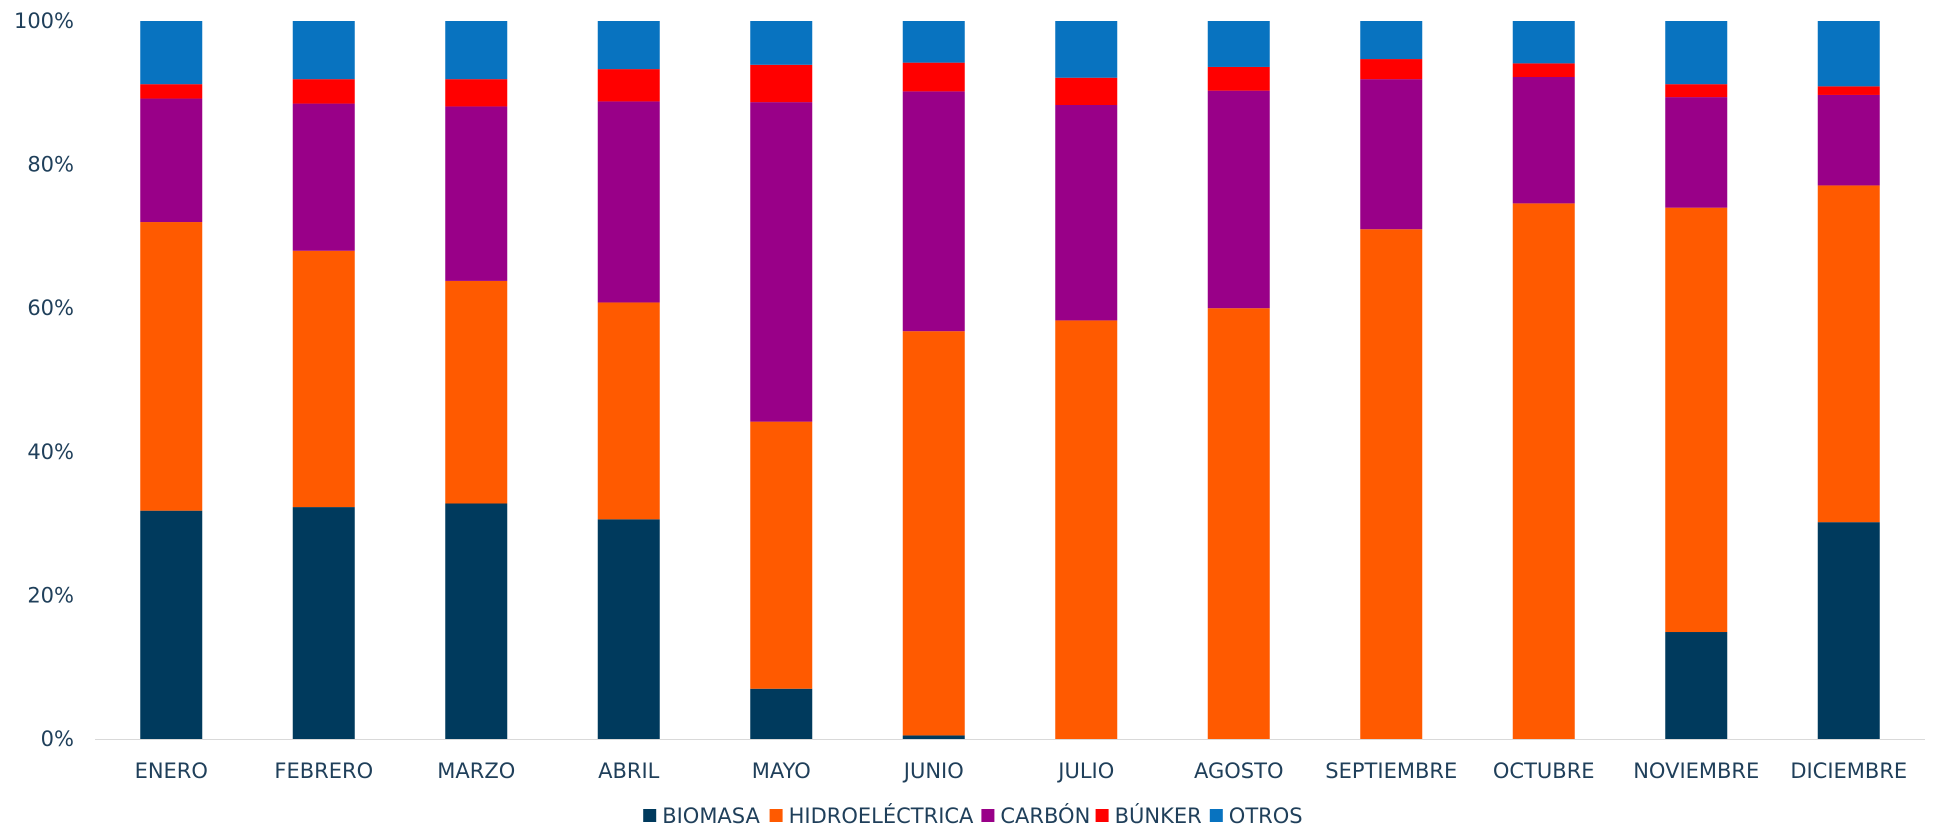  I want to click on bar-stack-marzo, so click(476, 380).